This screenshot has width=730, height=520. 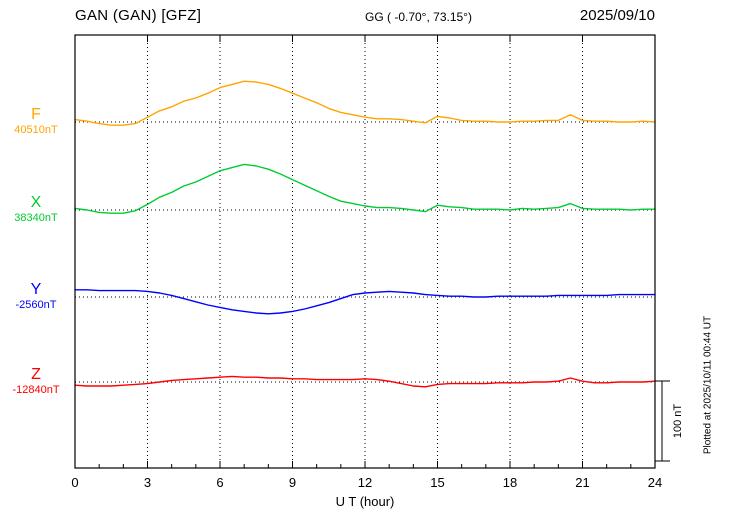 I want to click on scale-bar-label: 100 nT, so click(x=678, y=421).